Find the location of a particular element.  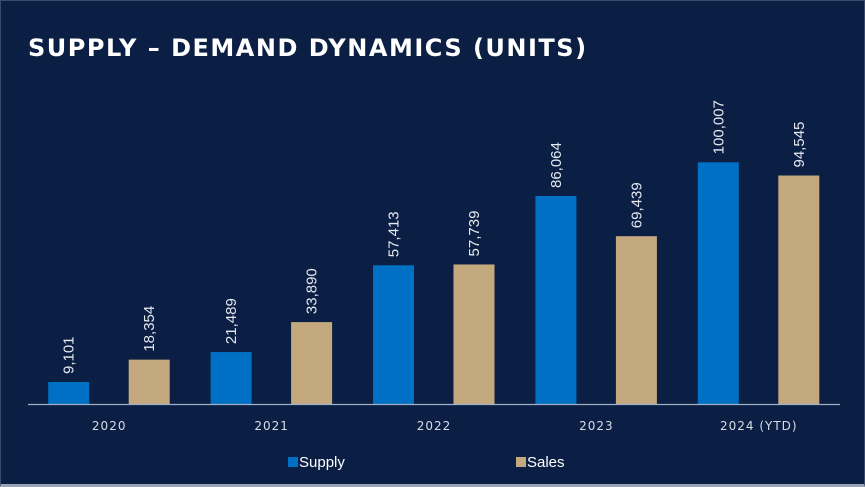

bar-supply-2024 is located at coordinates (718, 283).